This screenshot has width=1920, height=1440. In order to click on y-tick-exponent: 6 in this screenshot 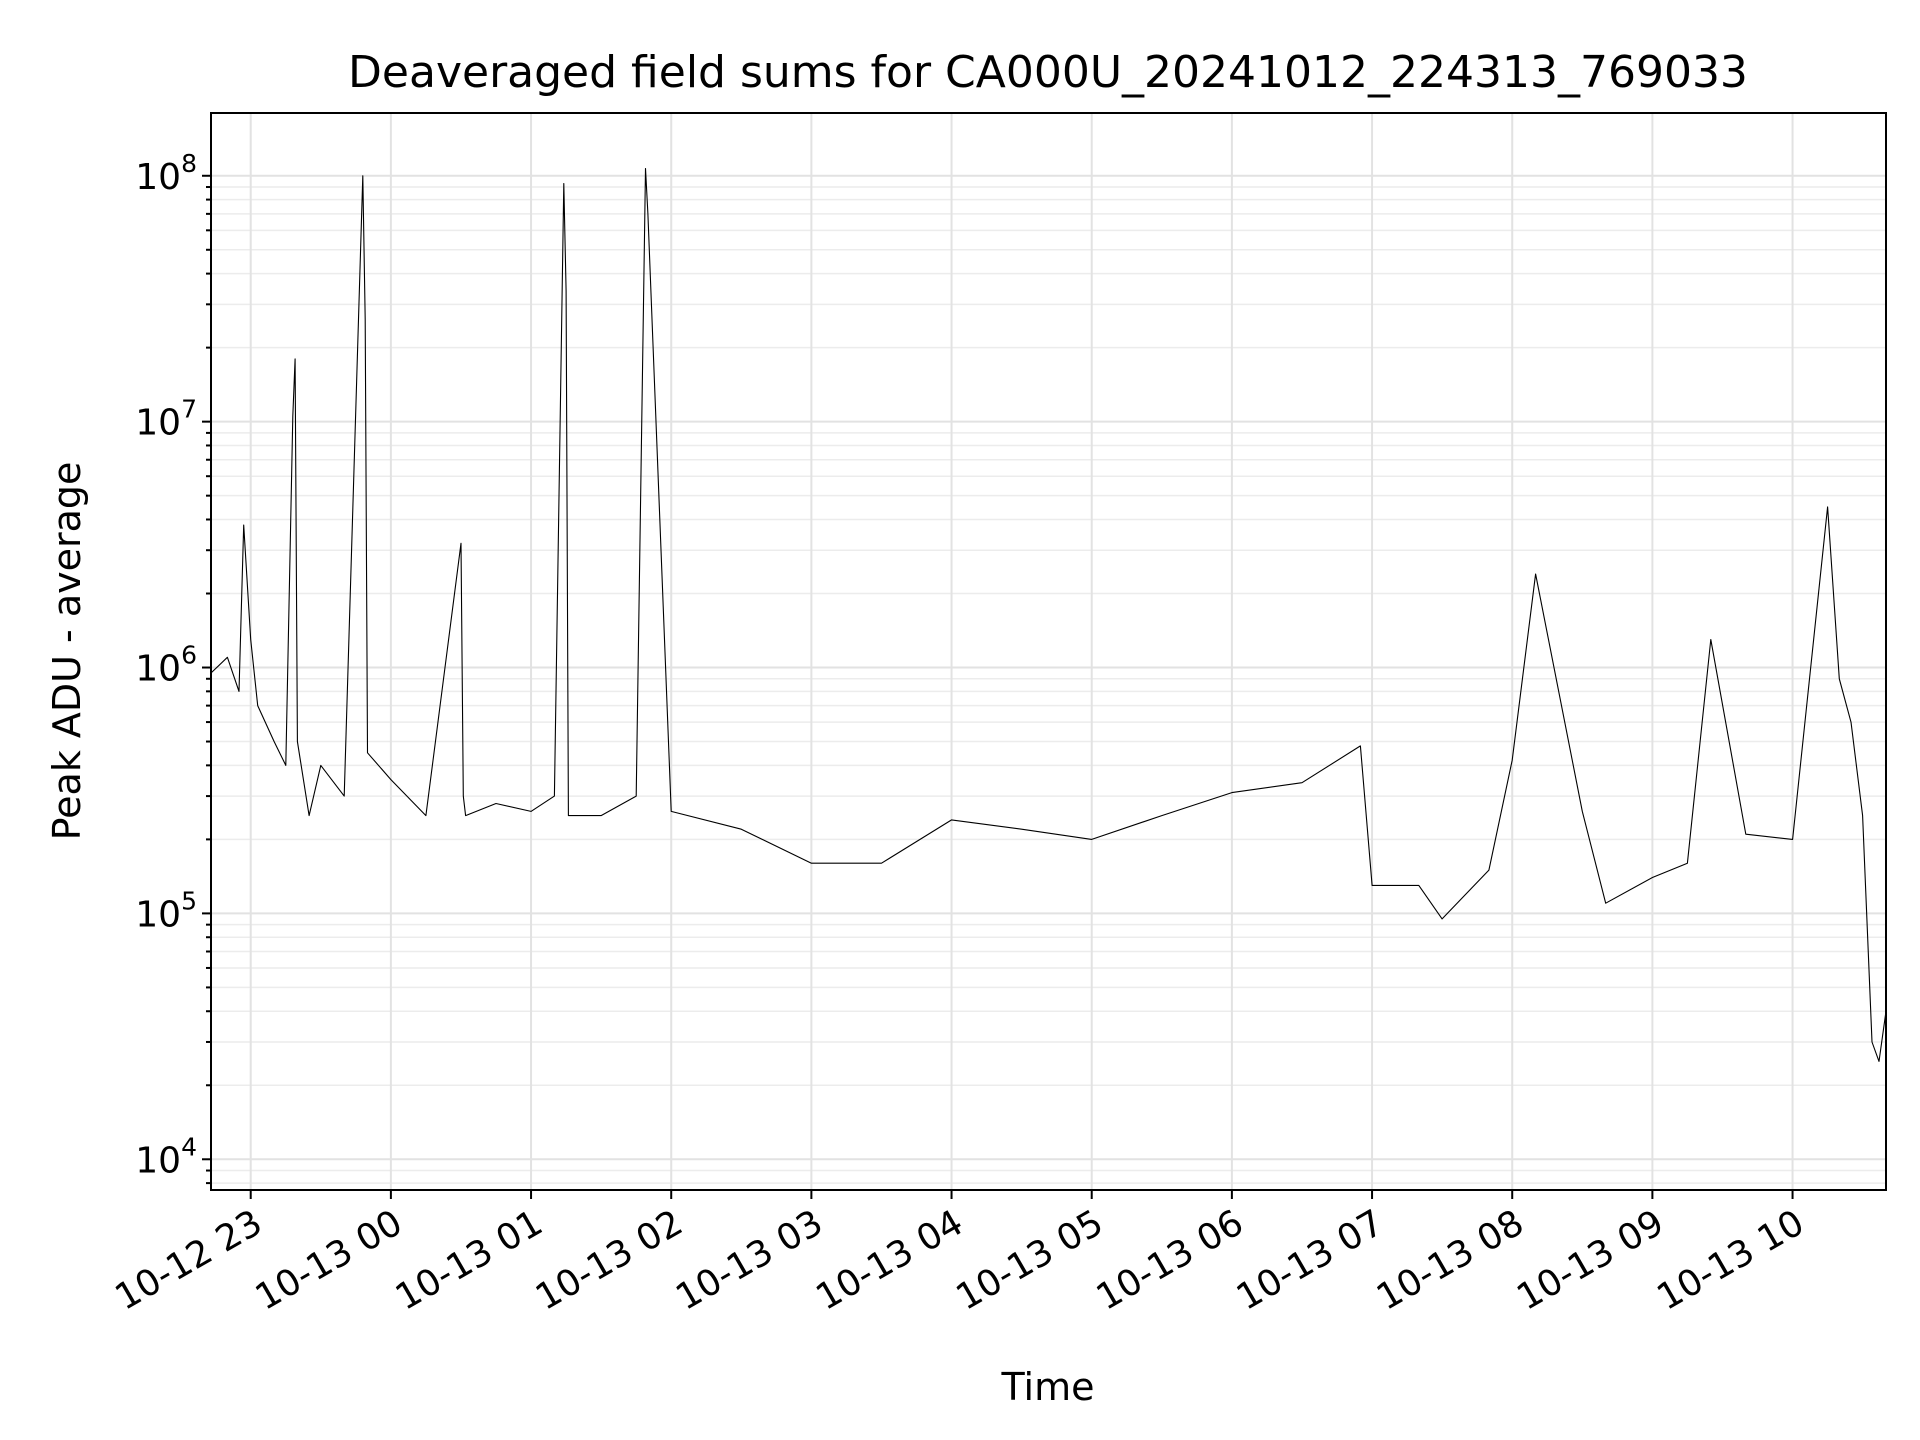, I will do `click(189, 655)`.